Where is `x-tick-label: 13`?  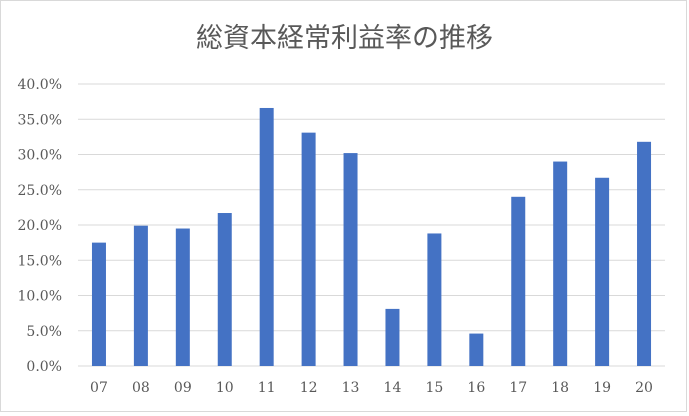
x-tick-label: 13 is located at coordinates (351, 388).